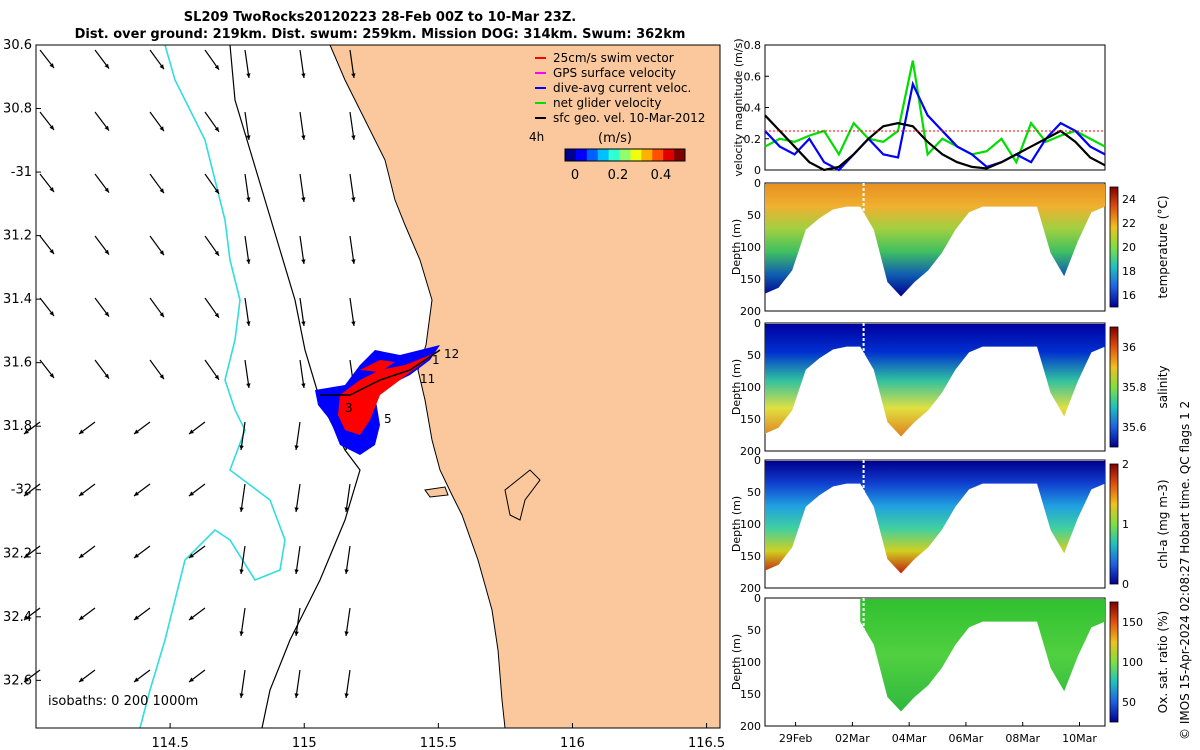  What do you see at coordinates (451, 354) in the screenshot?
I see `track-time-label: 12` at bounding box center [451, 354].